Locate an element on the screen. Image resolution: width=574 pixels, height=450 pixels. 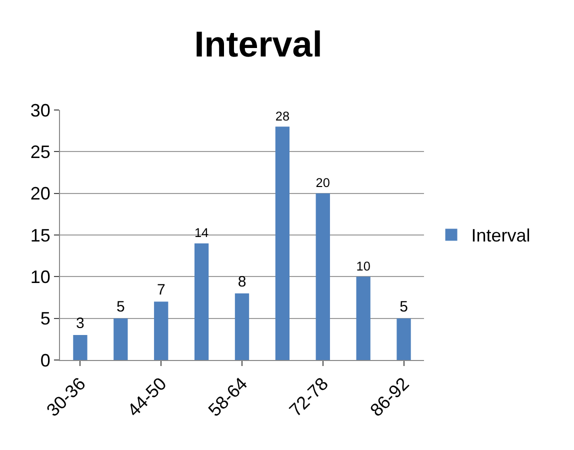
data-label: 28 is located at coordinates (282, 116).